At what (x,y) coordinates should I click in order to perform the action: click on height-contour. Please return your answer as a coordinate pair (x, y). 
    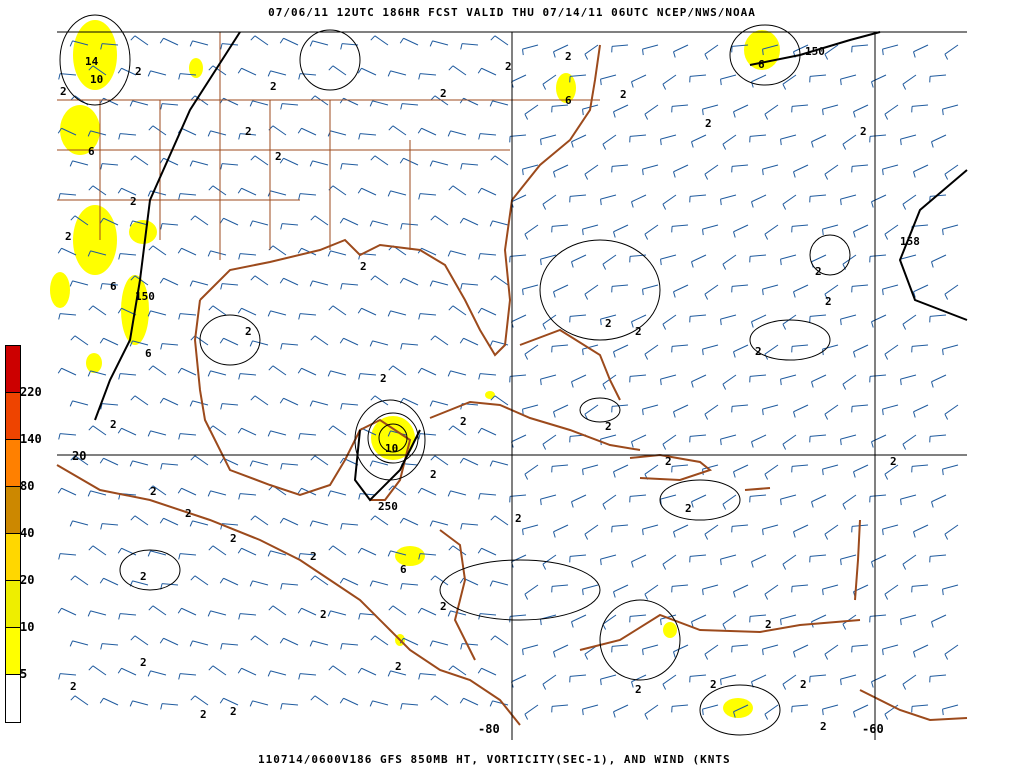
    Looking at the image, I should click on (933, 245).